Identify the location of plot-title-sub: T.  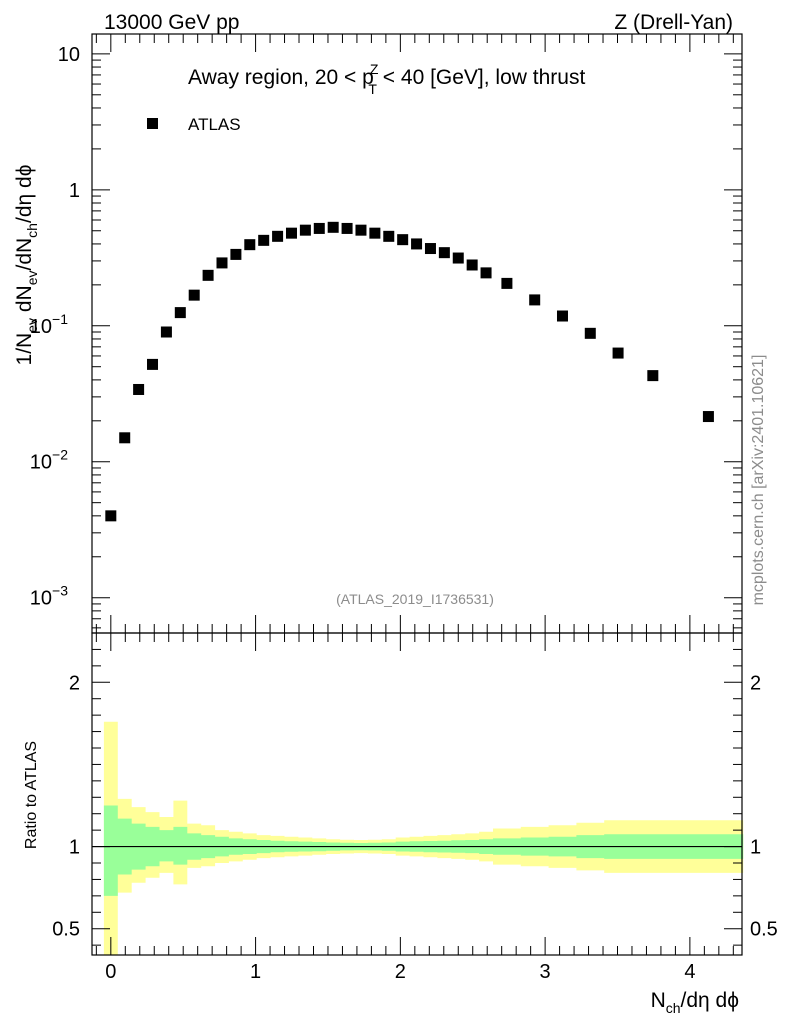
(372, 89).